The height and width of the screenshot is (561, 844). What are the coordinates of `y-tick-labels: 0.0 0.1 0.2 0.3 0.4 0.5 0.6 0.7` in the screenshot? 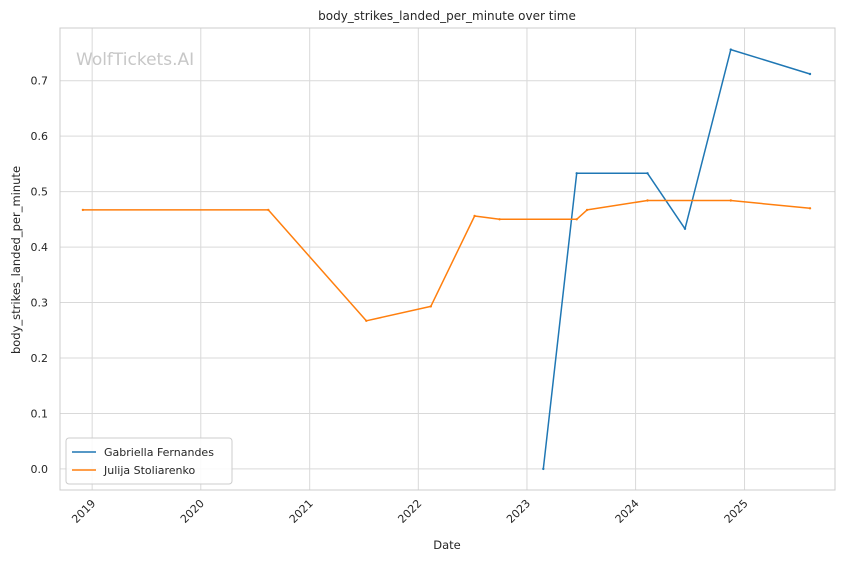 It's located at (40, 275).